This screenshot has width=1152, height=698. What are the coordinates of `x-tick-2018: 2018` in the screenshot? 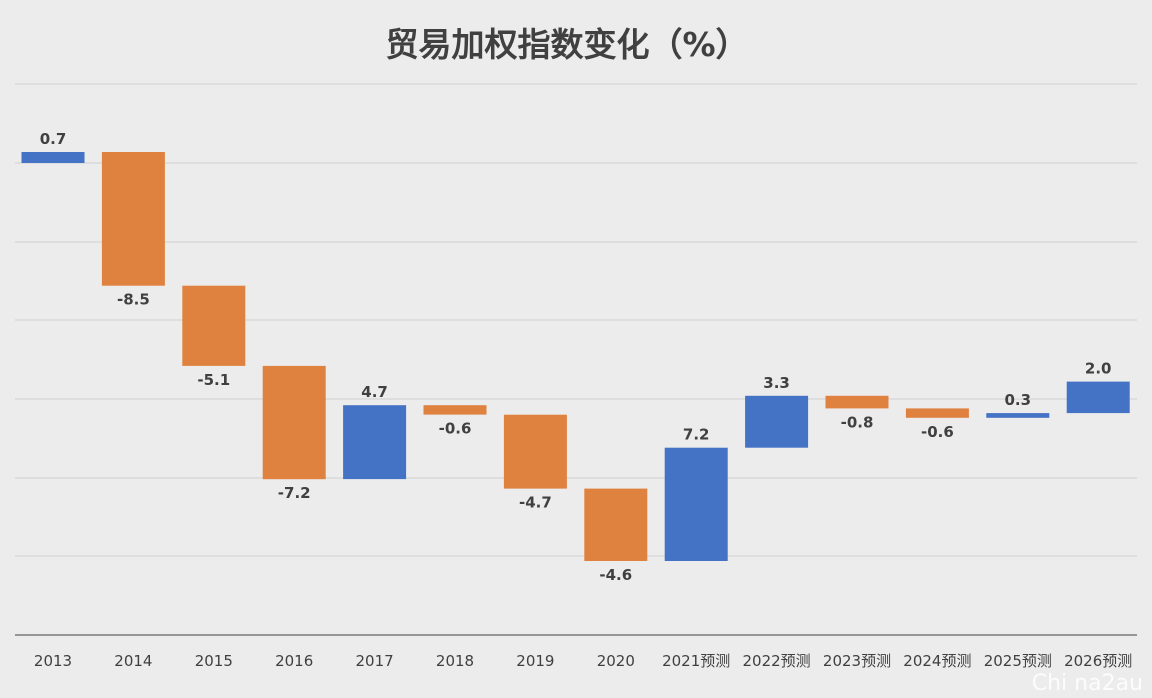 It's located at (455, 661).